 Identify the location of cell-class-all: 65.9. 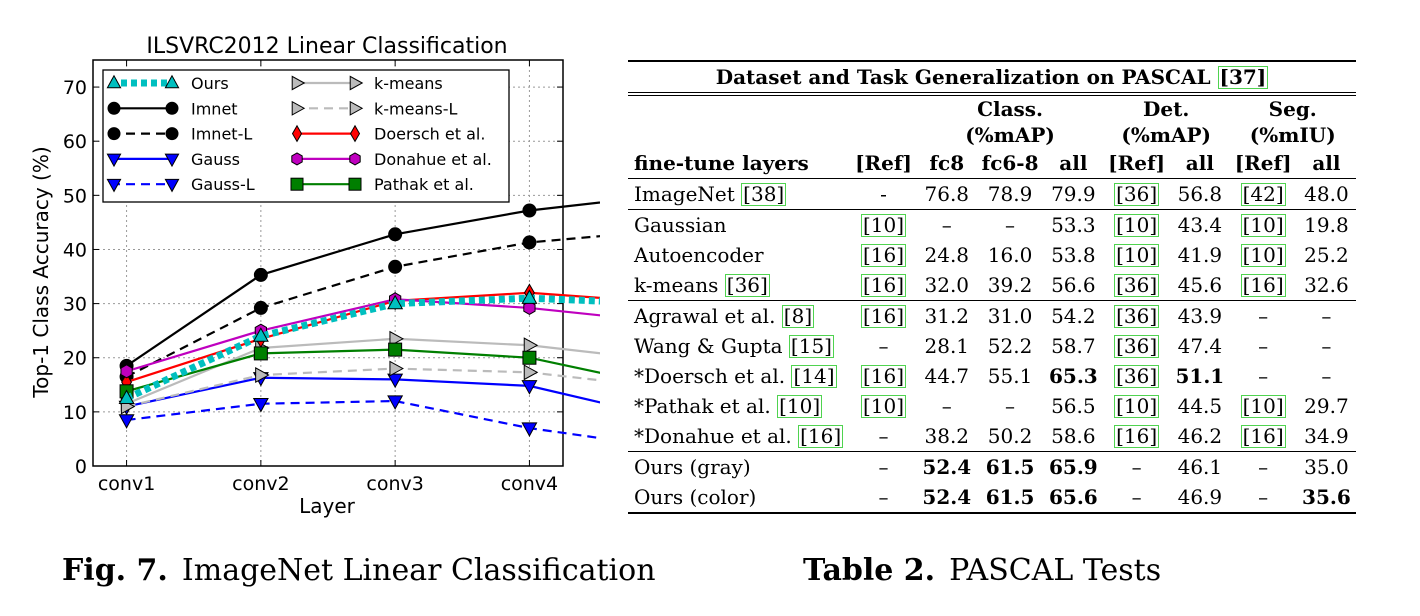
(1073, 466).